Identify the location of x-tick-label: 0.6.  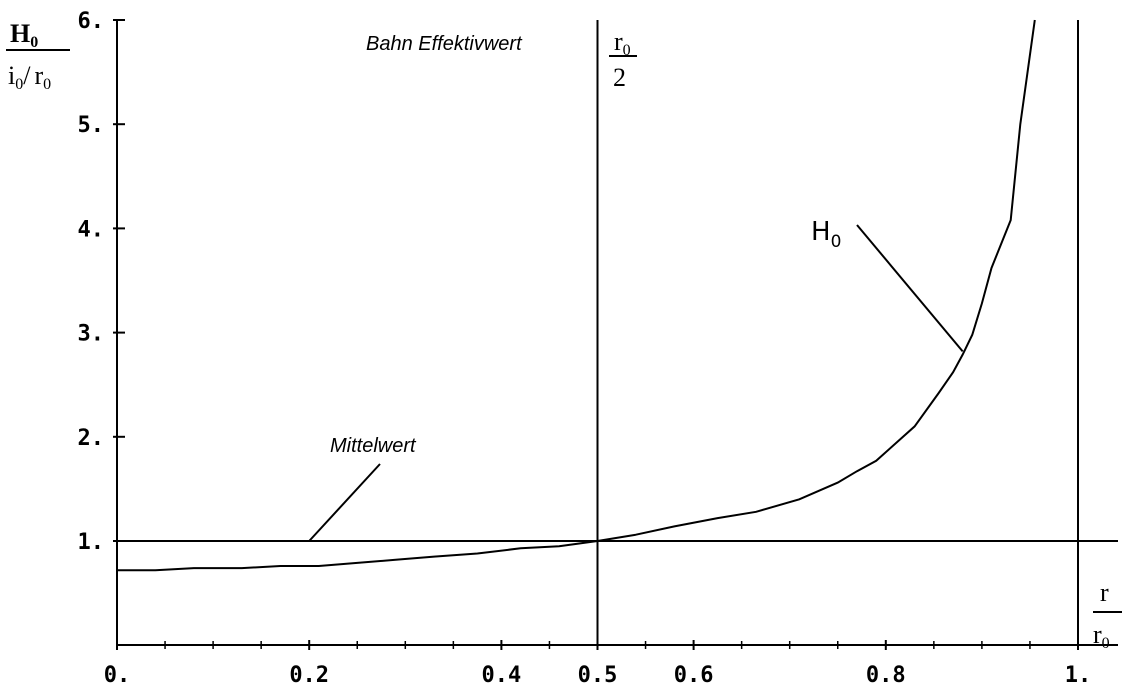
(694, 675).